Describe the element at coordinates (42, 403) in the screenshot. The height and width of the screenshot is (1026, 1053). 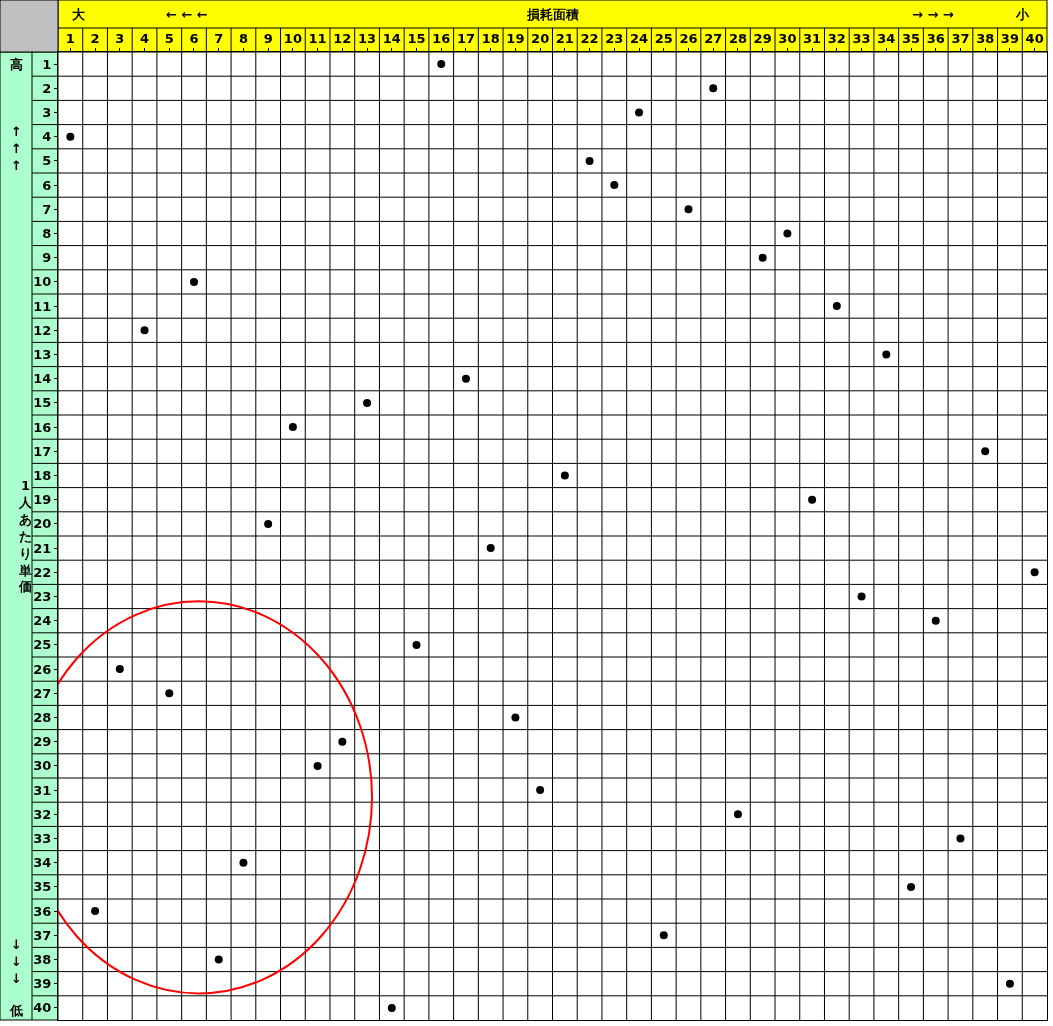
I see `y-tick-label: 15` at that location.